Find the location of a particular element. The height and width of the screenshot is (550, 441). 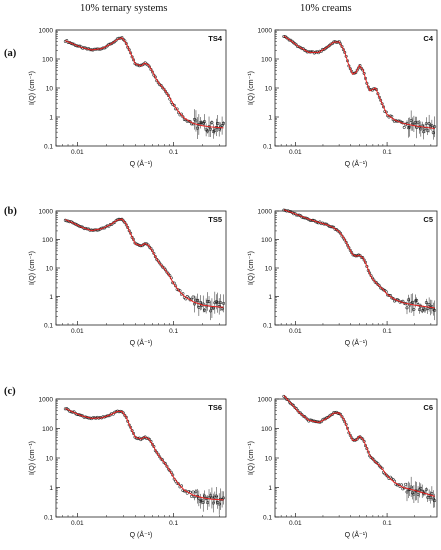

panel-label: C5 is located at coordinates (428, 219).